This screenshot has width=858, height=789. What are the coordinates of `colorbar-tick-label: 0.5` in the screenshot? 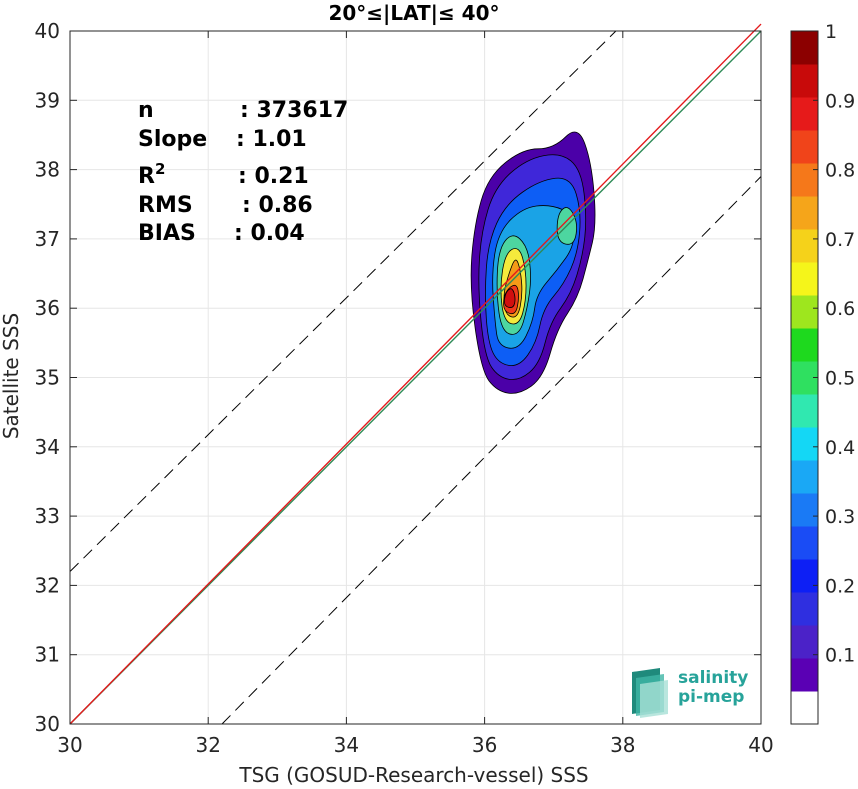 It's located at (840, 379).